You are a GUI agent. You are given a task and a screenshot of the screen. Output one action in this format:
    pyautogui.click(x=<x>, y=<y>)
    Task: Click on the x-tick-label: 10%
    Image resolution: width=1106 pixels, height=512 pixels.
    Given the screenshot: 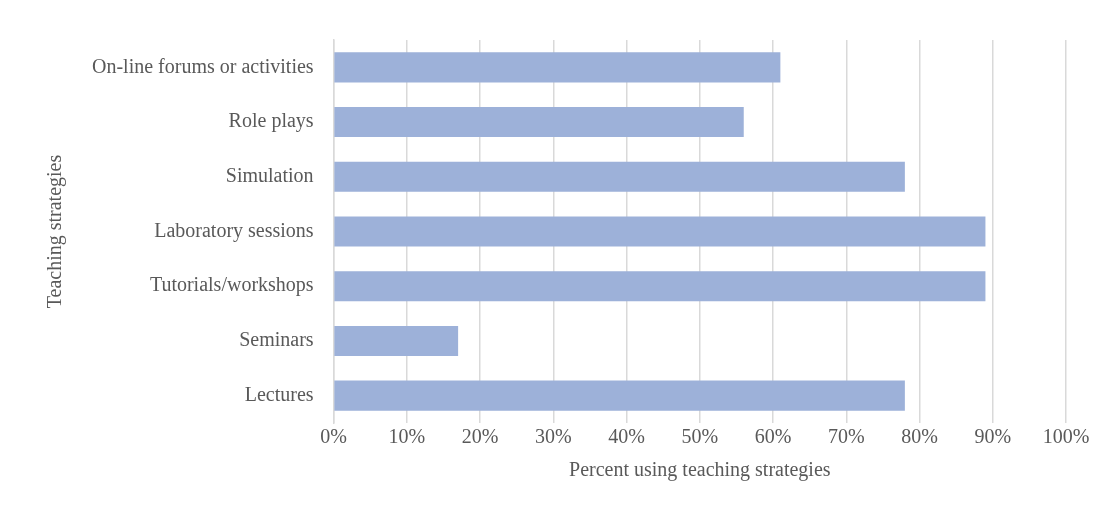 What is the action you would take?
    pyautogui.click(x=407, y=436)
    